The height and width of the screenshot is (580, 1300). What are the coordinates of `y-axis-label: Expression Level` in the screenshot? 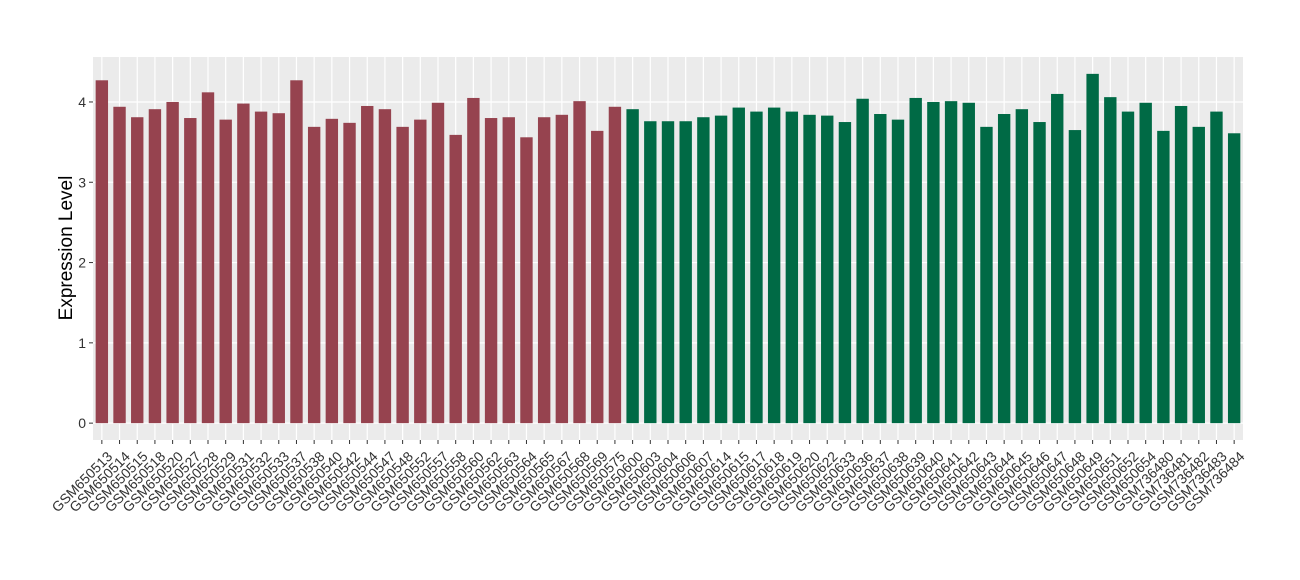 It's located at (66, 248).